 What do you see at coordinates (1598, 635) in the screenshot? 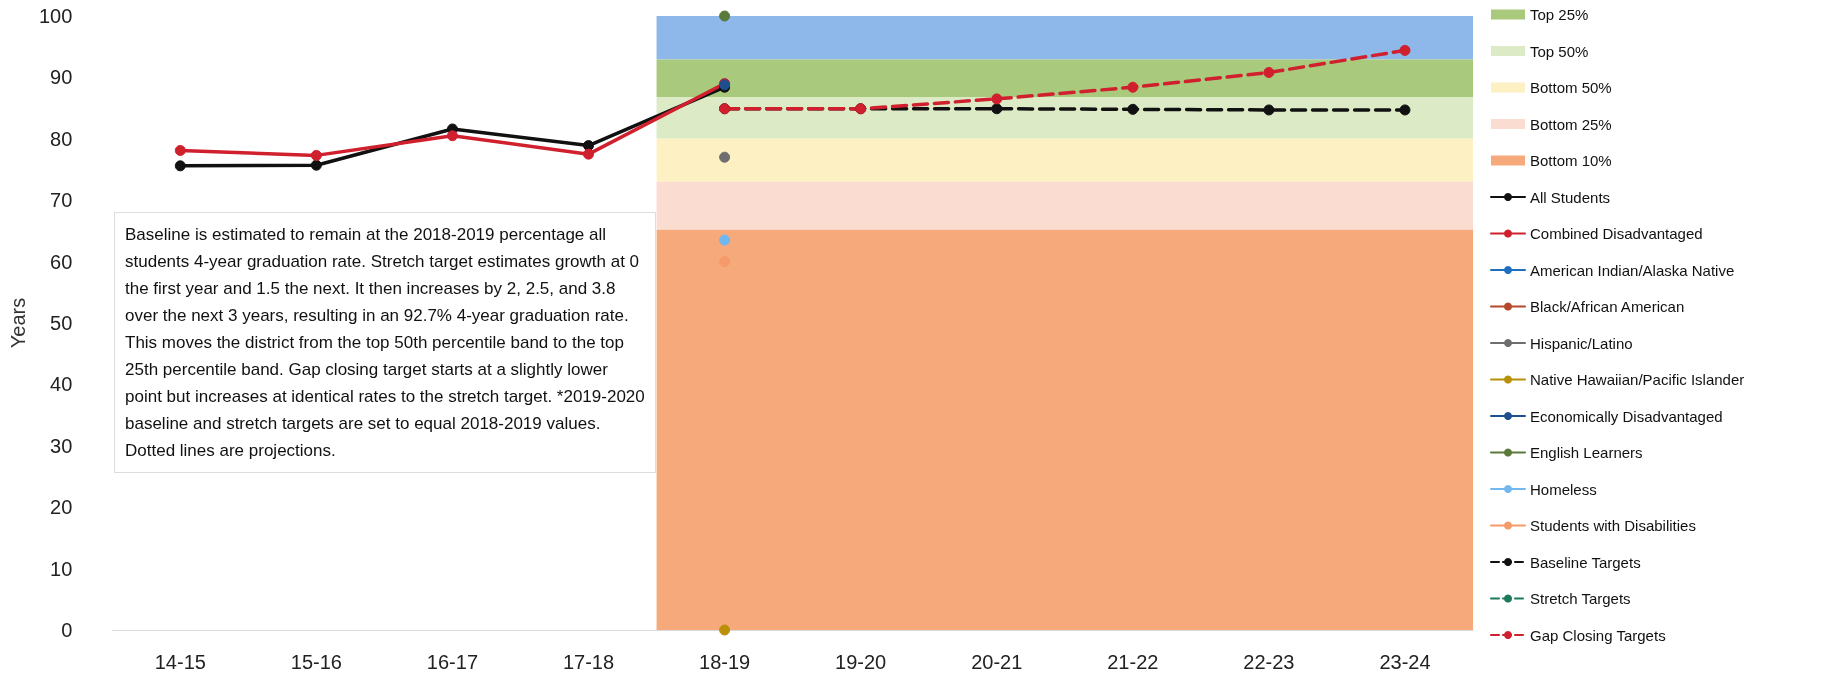
I see `legend-label: Gap Closing Targets` at bounding box center [1598, 635].